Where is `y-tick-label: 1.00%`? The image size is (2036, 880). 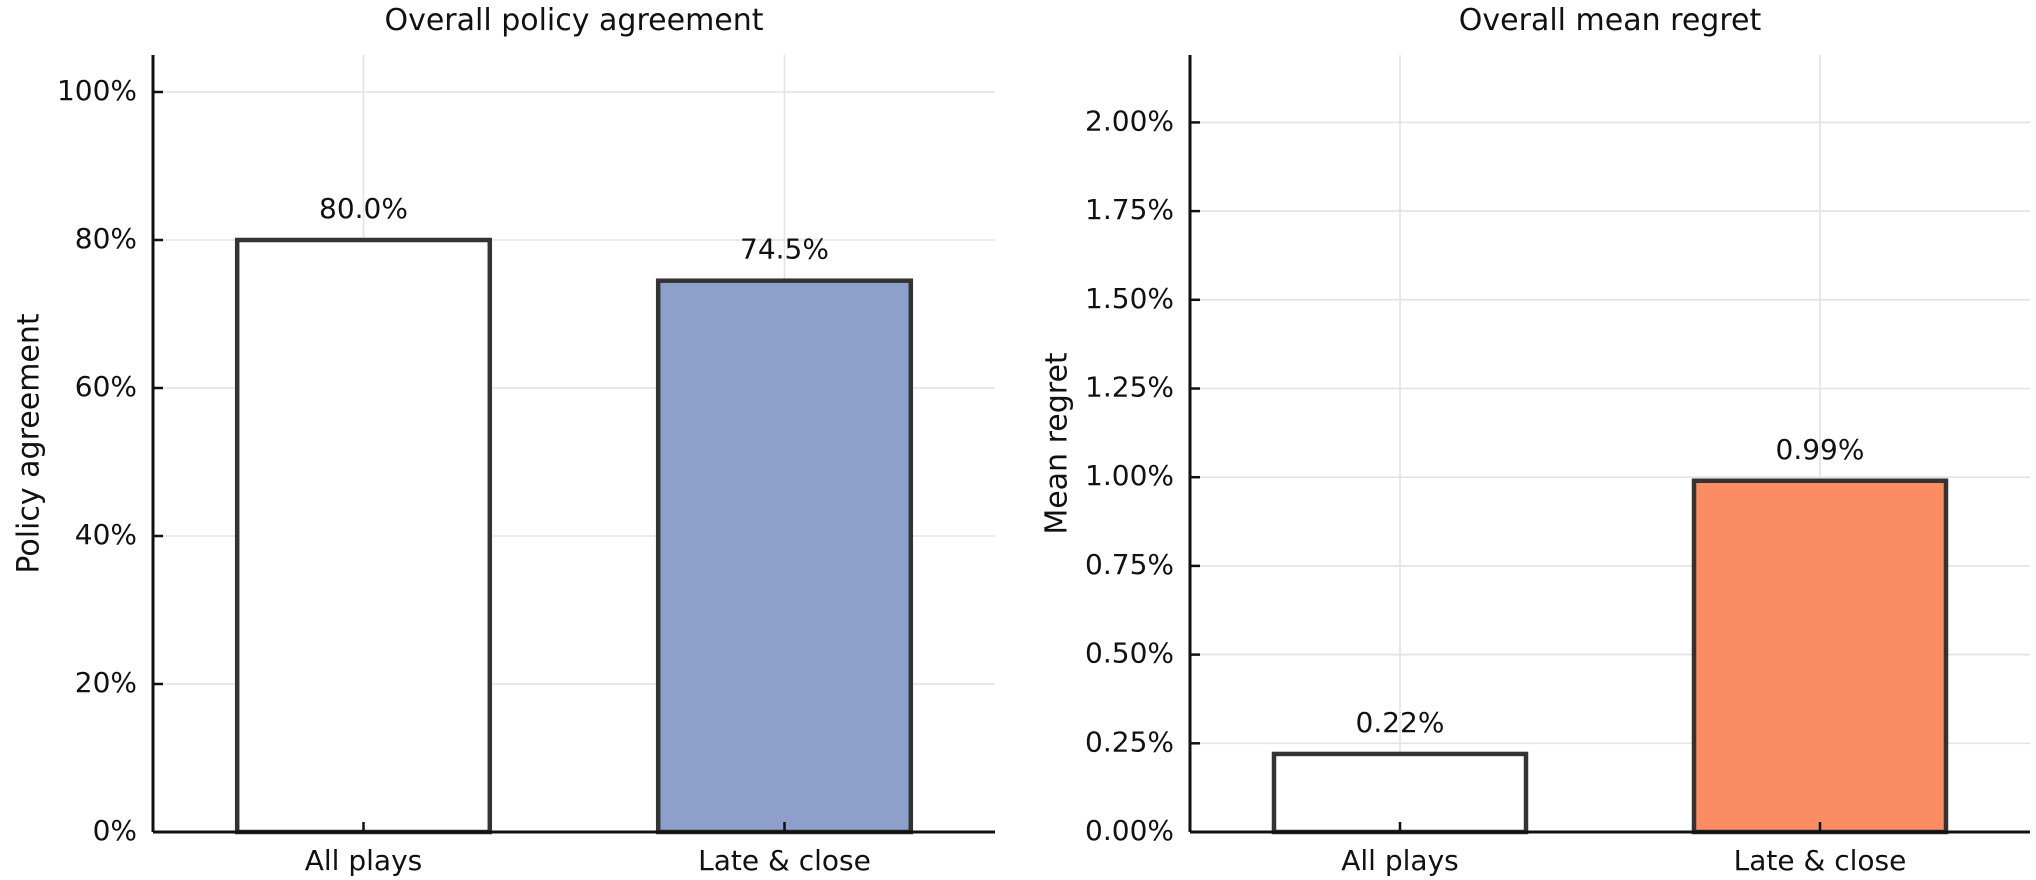 y-tick-label: 1.00% is located at coordinates (1129, 475).